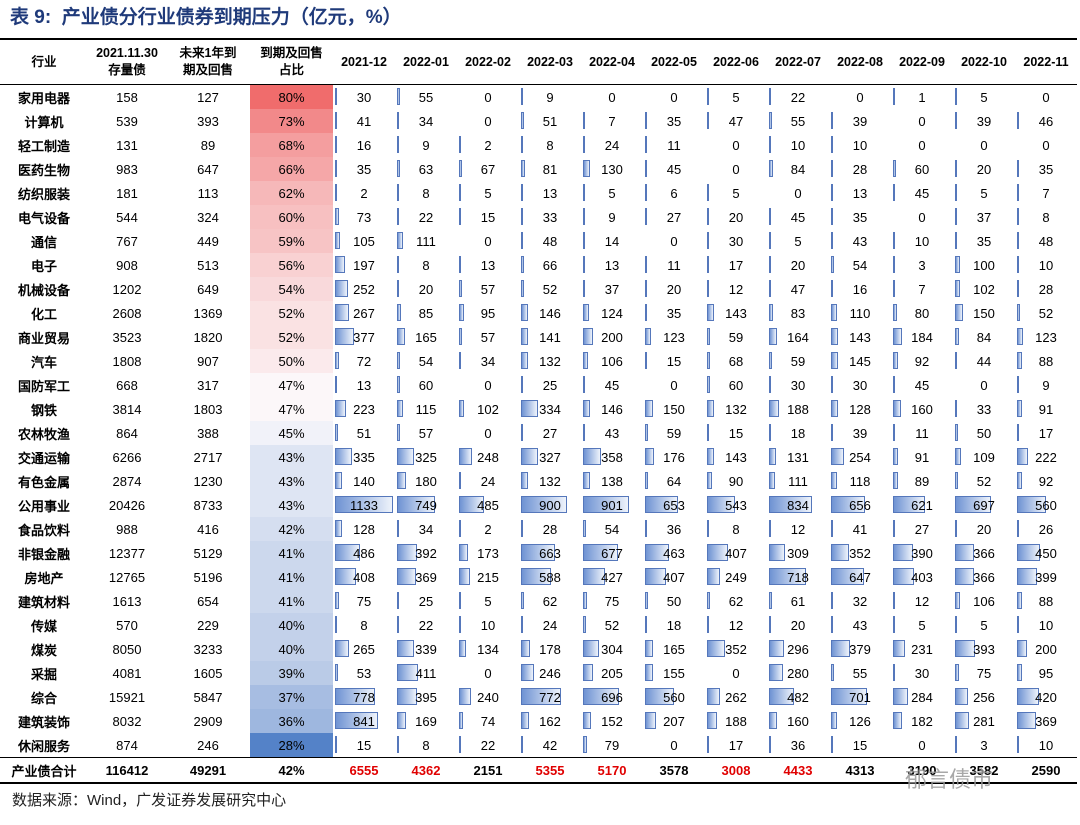  Describe the element at coordinates (922, 361) in the screenshot. I see `month-cell: 92` at that location.